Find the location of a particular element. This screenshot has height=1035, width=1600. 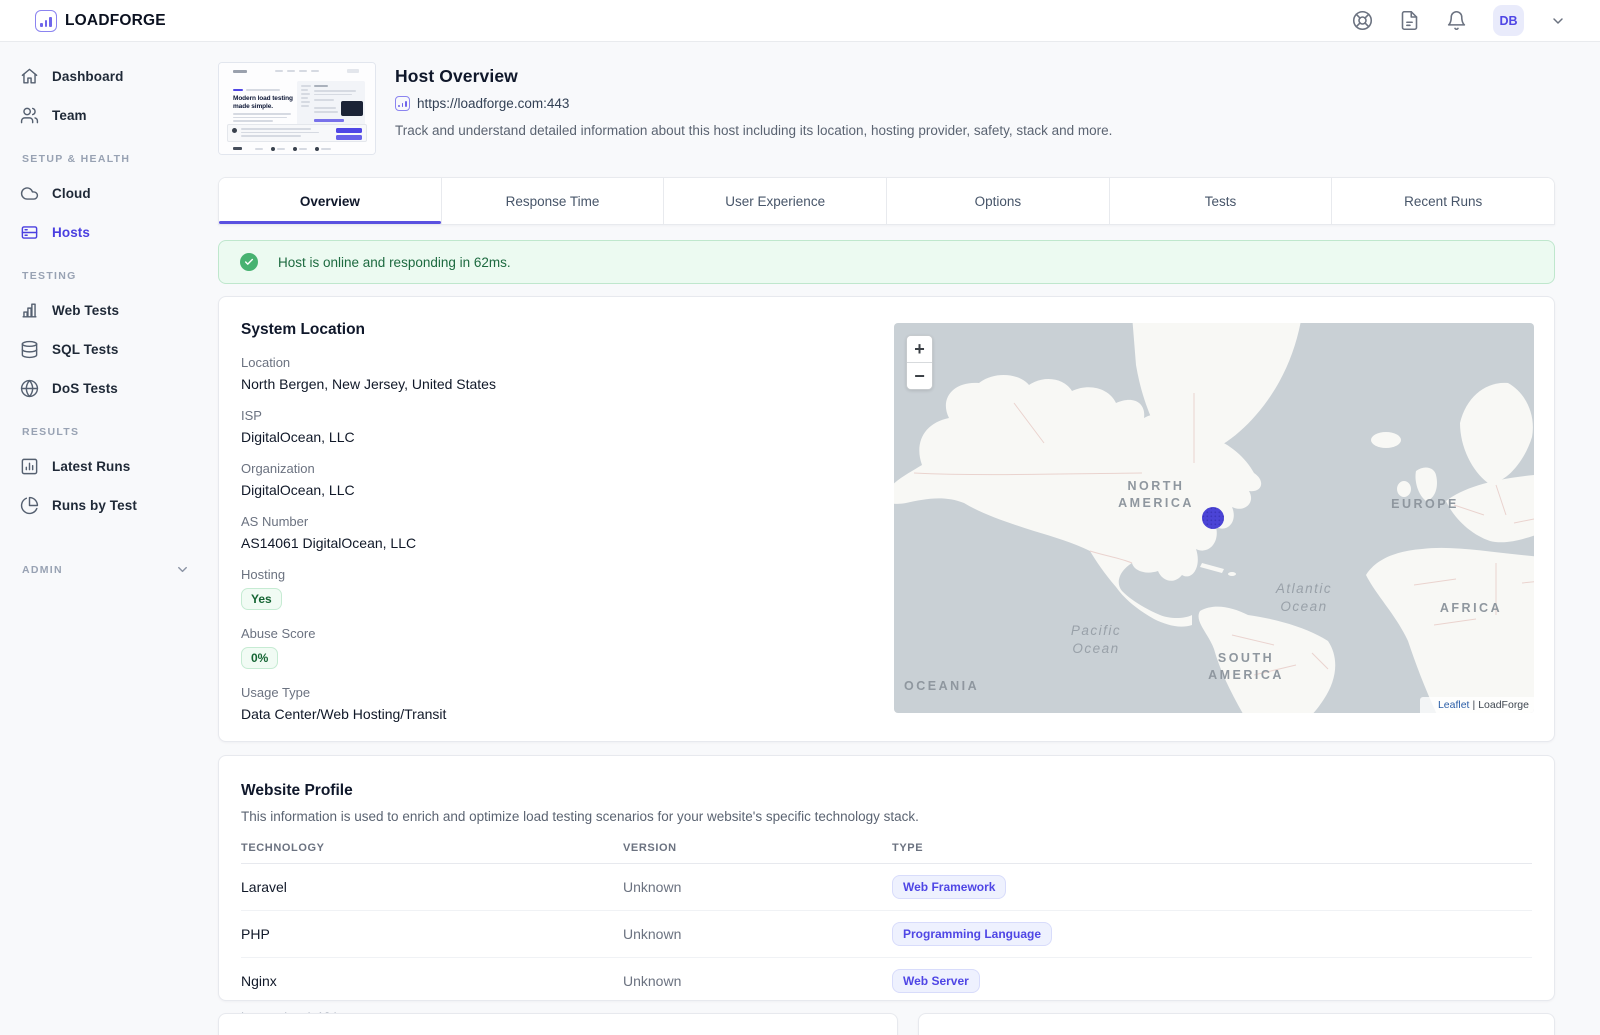

sidebar-item-runs-by-test: Runs by Test is located at coordinates (110, 505).